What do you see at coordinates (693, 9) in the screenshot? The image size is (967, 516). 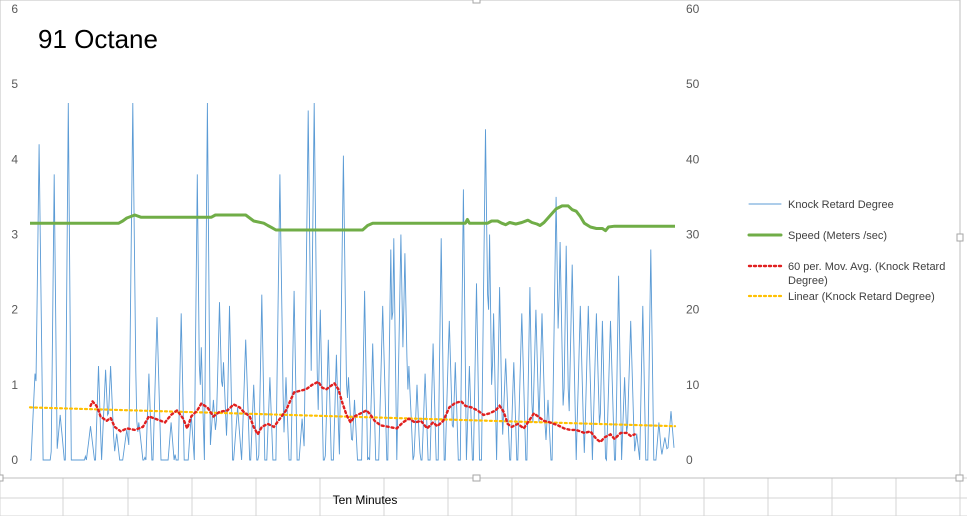 I see `right-tick-label: 60` at bounding box center [693, 9].